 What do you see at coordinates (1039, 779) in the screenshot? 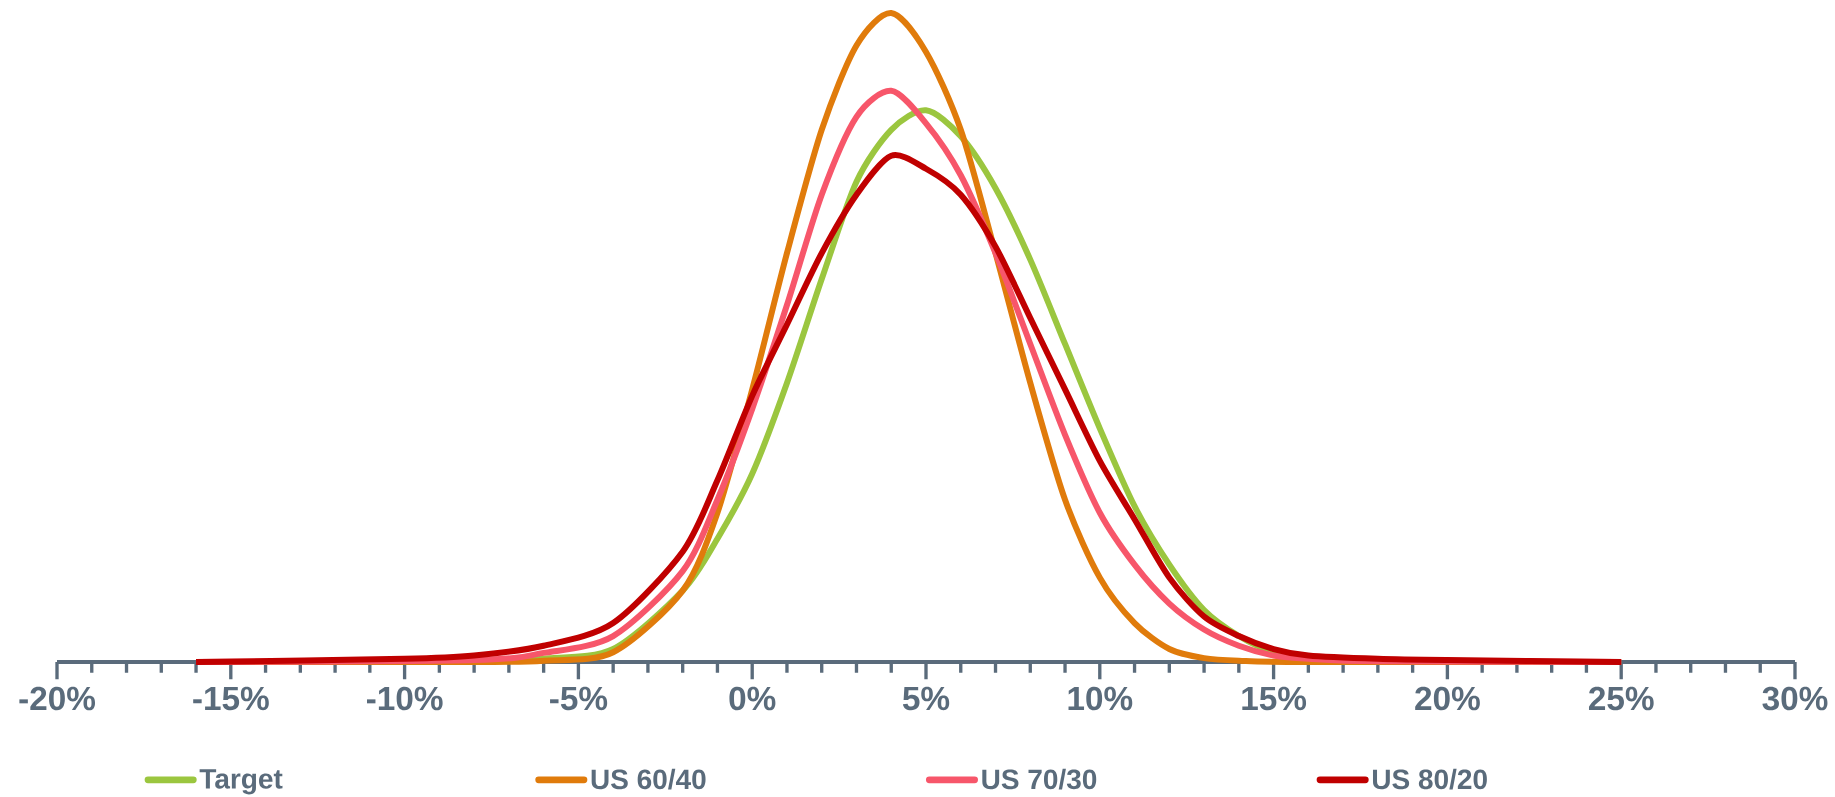
I see `legend-label: US 70/30` at bounding box center [1039, 779].